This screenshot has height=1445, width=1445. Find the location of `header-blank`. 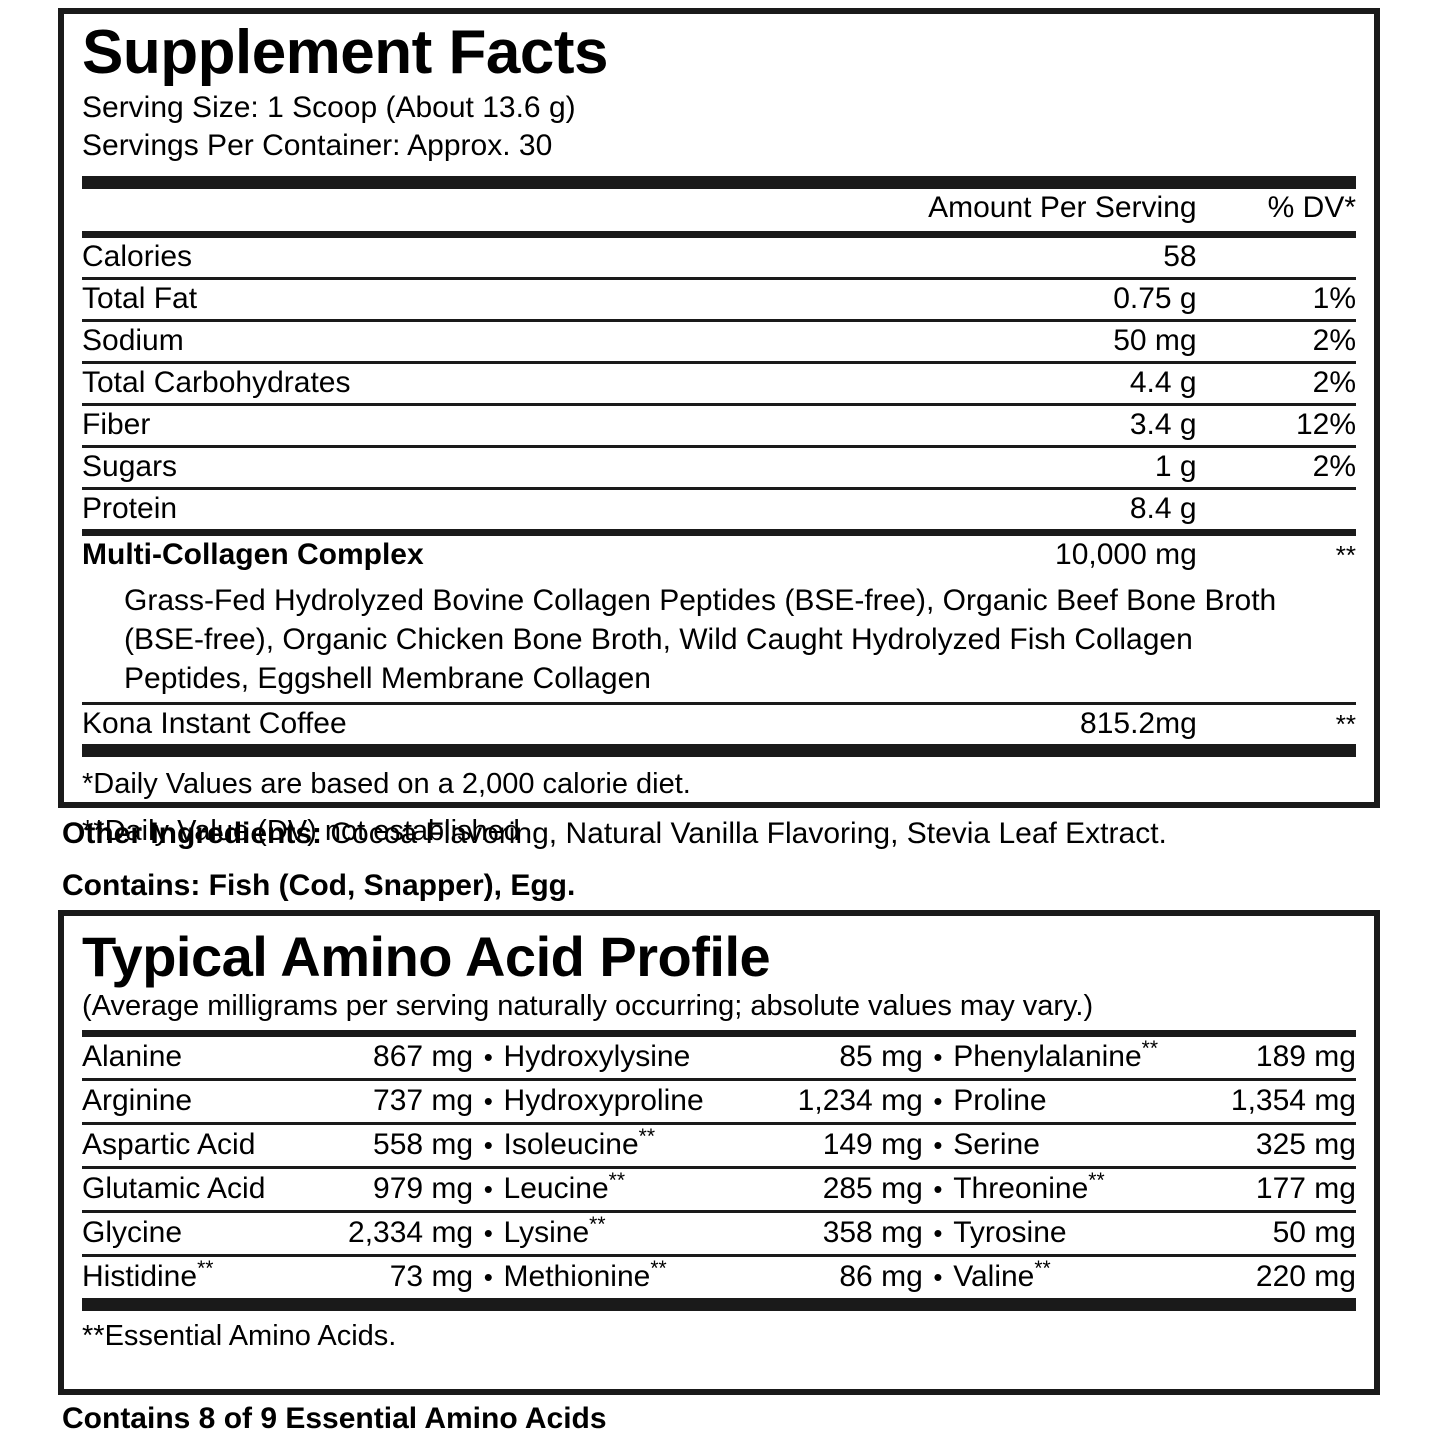

header-blank is located at coordinates (390, 210).